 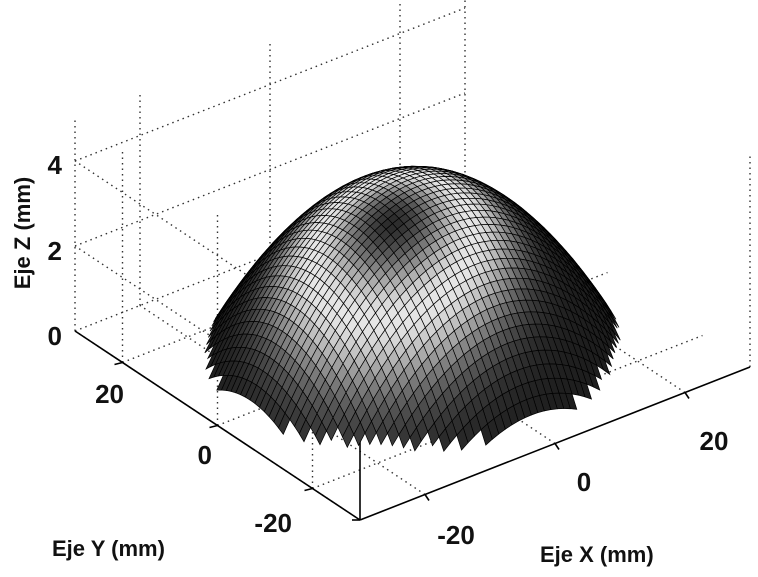 What do you see at coordinates (584, 482) in the screenshot?
I see `x-tick-label: 0` at bounding box center [584, 482].